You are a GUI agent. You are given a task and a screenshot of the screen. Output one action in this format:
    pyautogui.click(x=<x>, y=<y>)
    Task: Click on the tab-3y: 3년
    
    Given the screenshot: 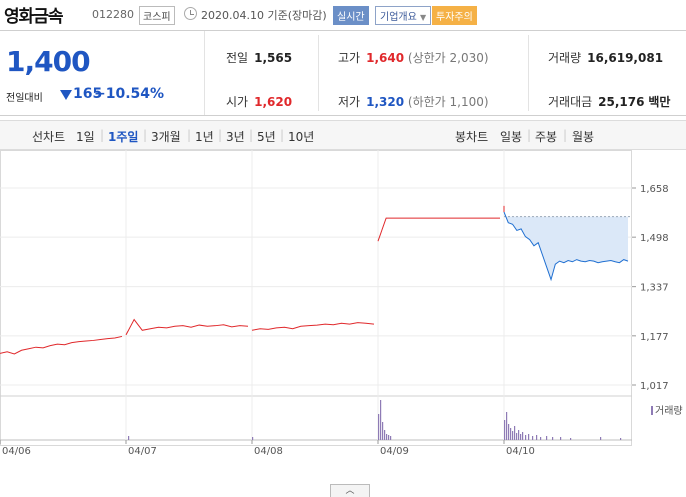 What is the action you would take?
    pyautogui.click(x=235, y=137)
    